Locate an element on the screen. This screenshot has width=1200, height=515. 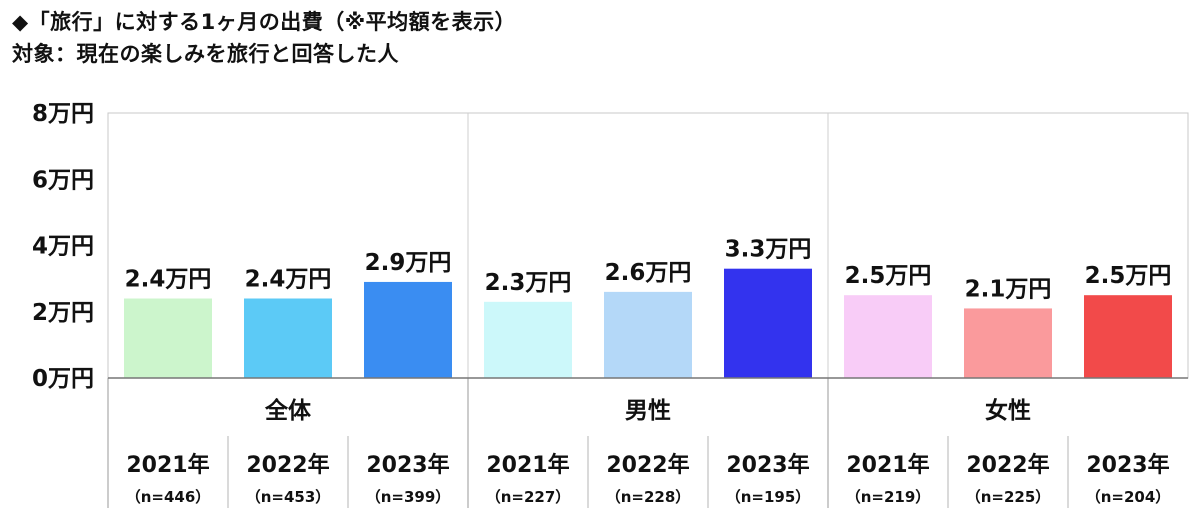
group-label: 全体 is located at coordinates (288, 410).